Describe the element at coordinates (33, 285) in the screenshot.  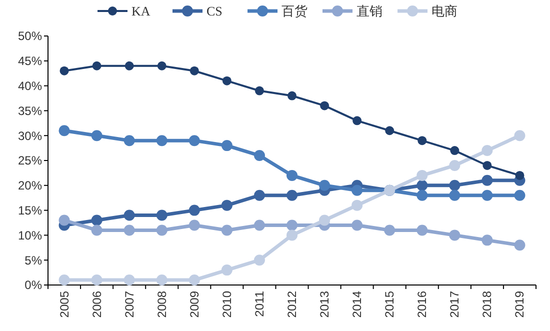
I see `y-tick-label: 0%` at that location.